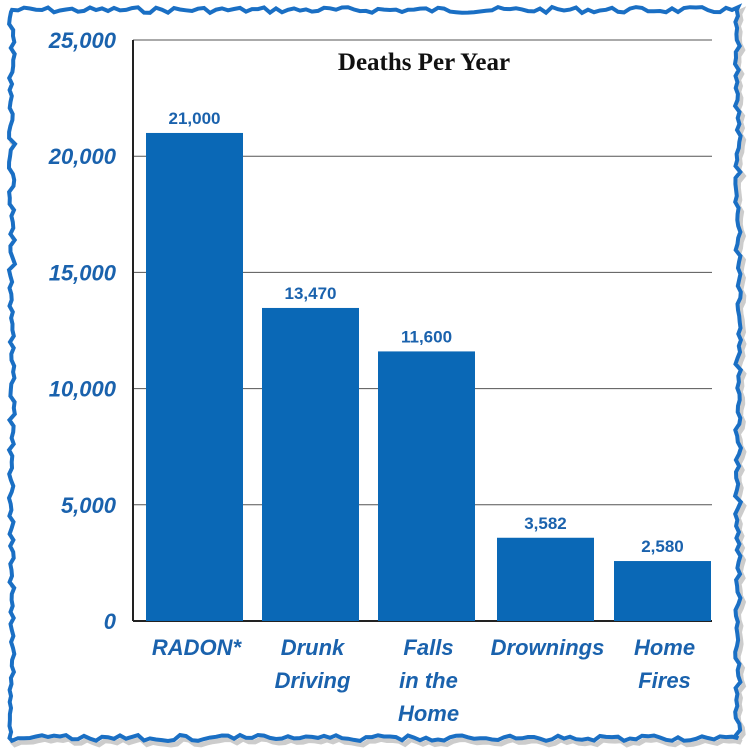 The image size is (750, 749). I want to click on y-tick-label: 5,000, so click(89, 505).